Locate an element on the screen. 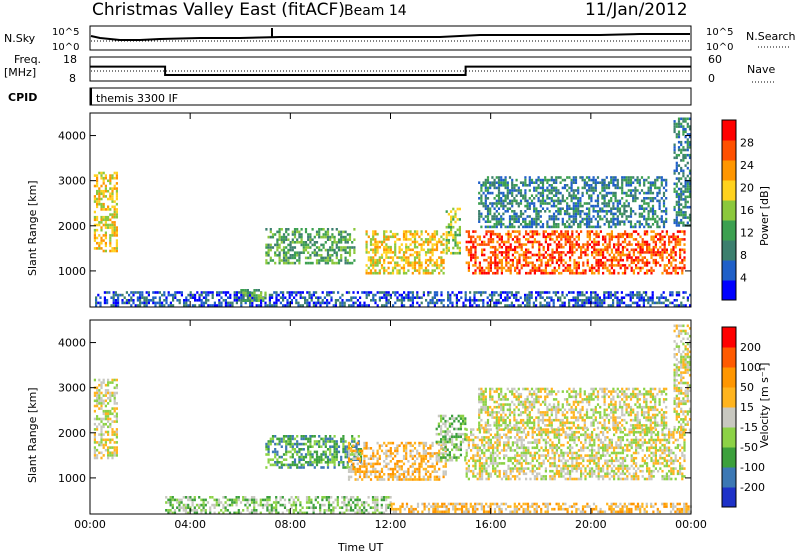 The width and height of the screenshot is (800, 554). nsearch-label: N.Search is located at coordinates (771, 36).